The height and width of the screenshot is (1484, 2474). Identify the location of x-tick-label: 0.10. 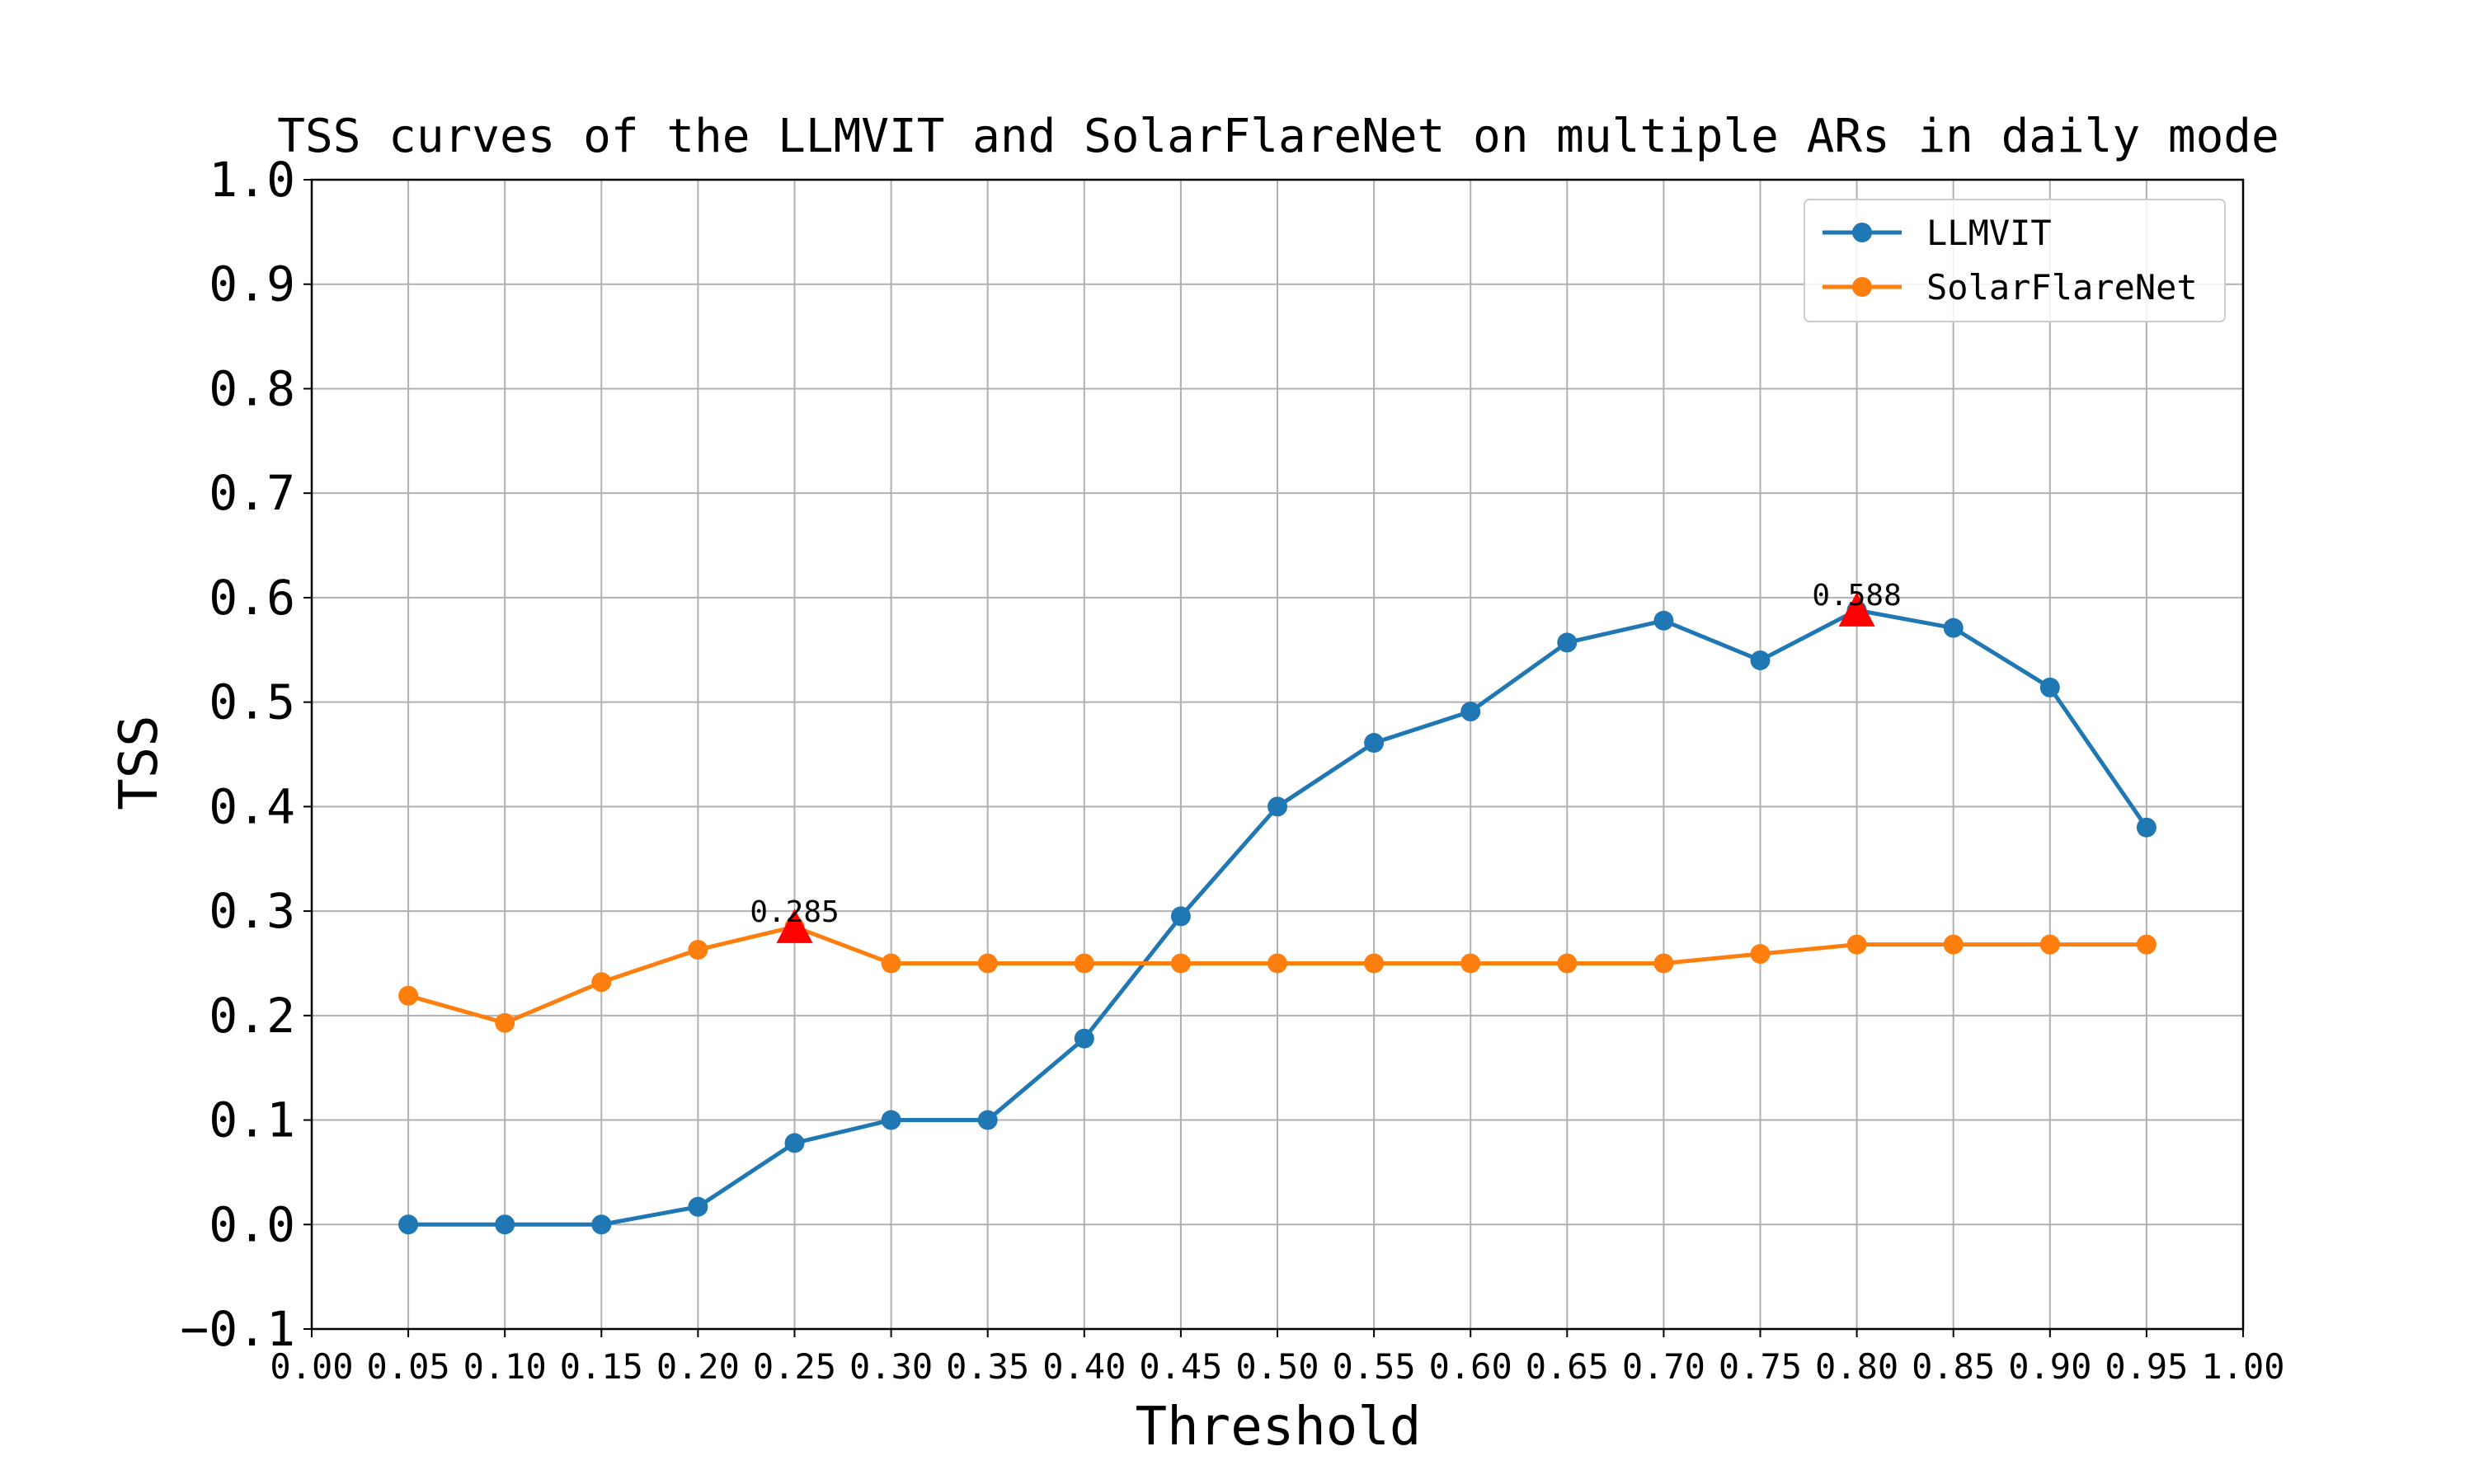
(505, 1366).